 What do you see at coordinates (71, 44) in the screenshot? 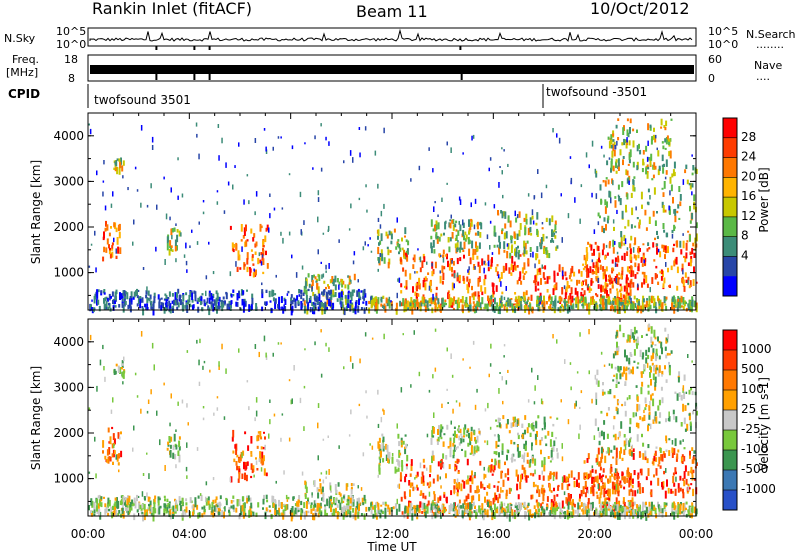
I see `nsky-tick-bottom: 10^0` at bounding box center [71, 44].